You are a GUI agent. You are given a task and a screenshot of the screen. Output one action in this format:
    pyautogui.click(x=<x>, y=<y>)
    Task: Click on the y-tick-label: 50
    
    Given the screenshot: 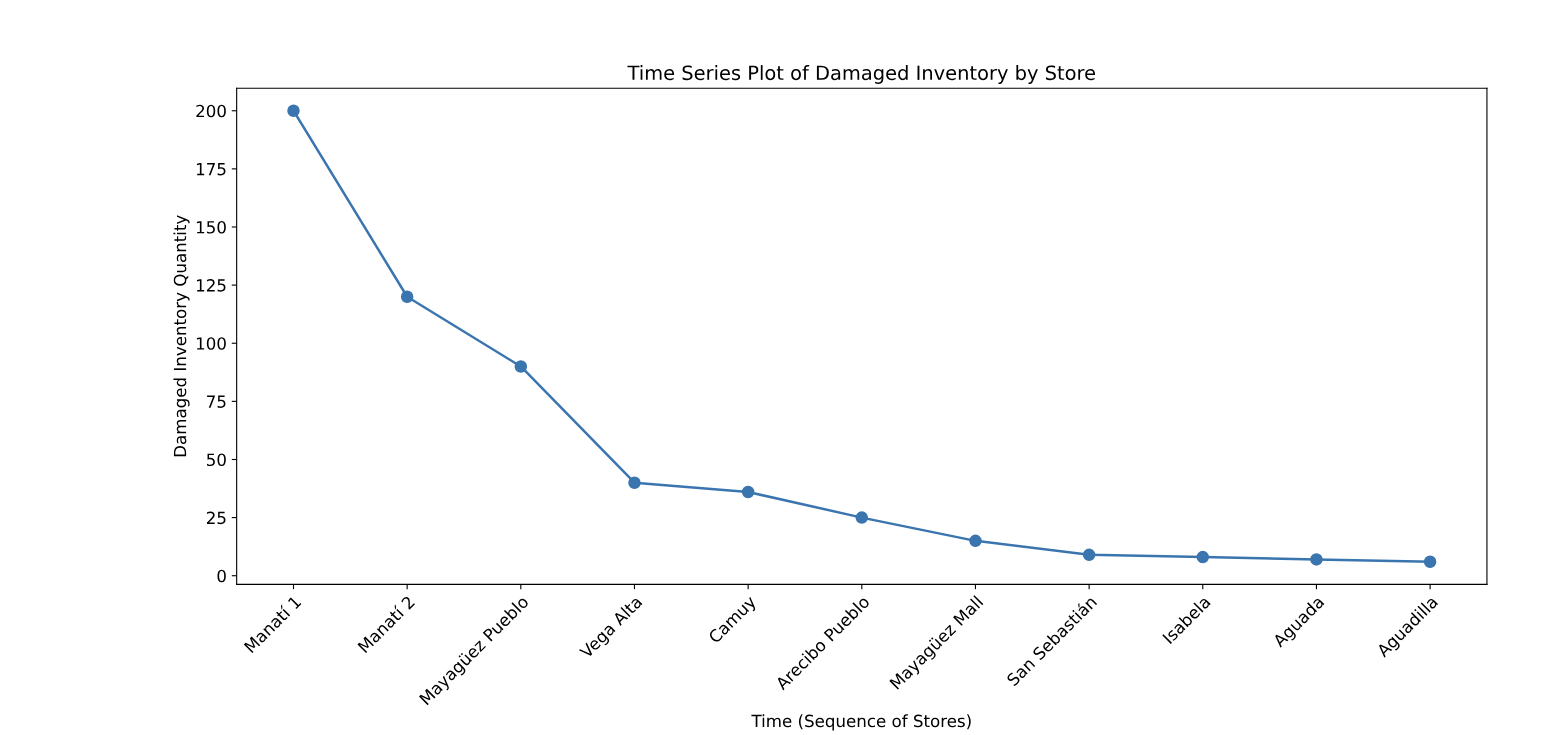 What is the action you would take?
    pyautogui.click(x=216, y=460)
    